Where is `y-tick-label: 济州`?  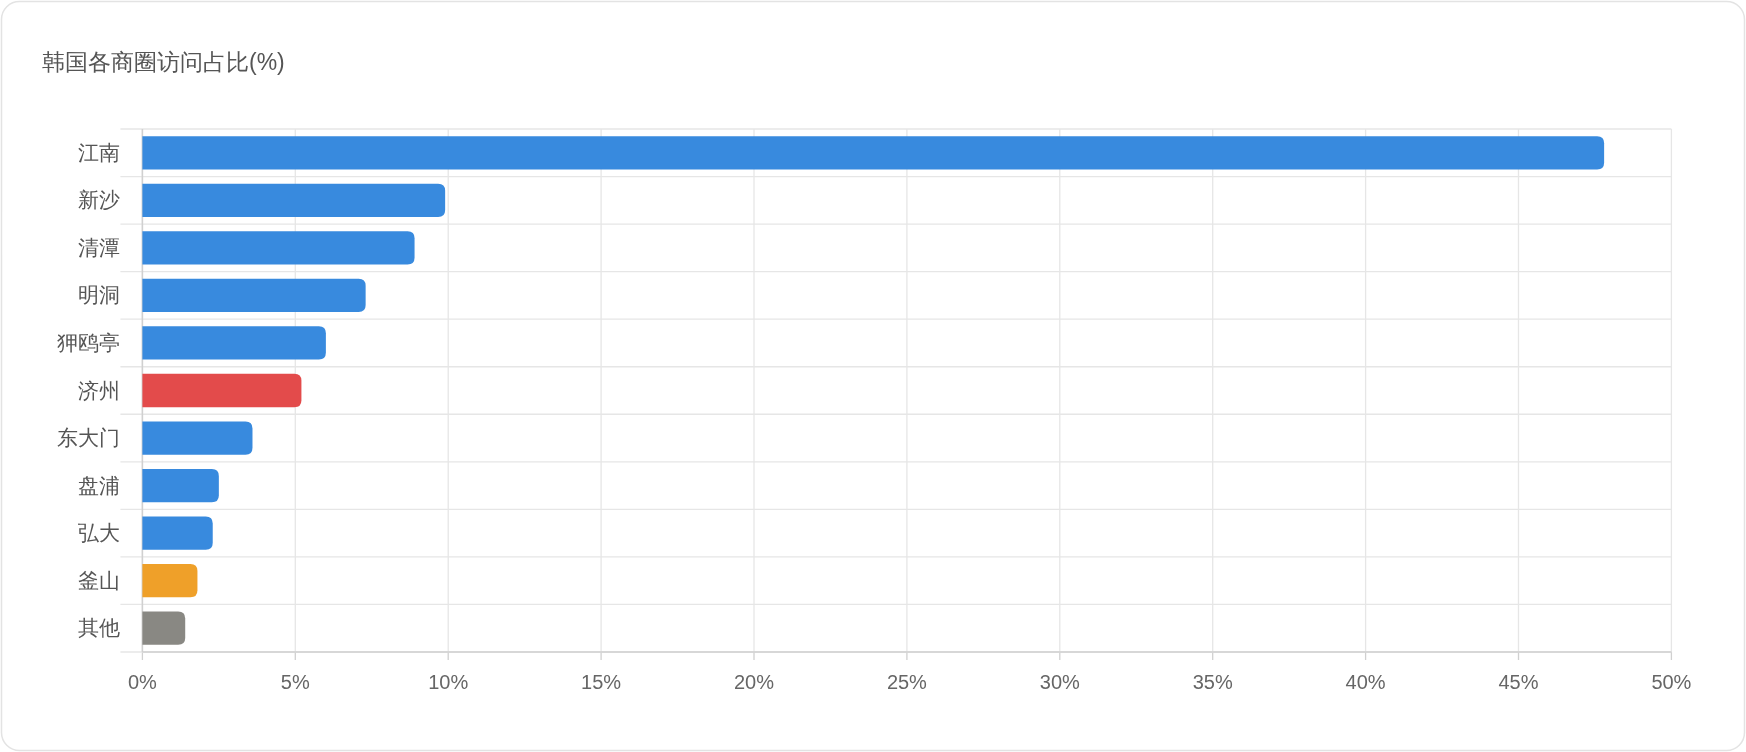 y-tick-label: 济州 is located at coordinates (99, 390).